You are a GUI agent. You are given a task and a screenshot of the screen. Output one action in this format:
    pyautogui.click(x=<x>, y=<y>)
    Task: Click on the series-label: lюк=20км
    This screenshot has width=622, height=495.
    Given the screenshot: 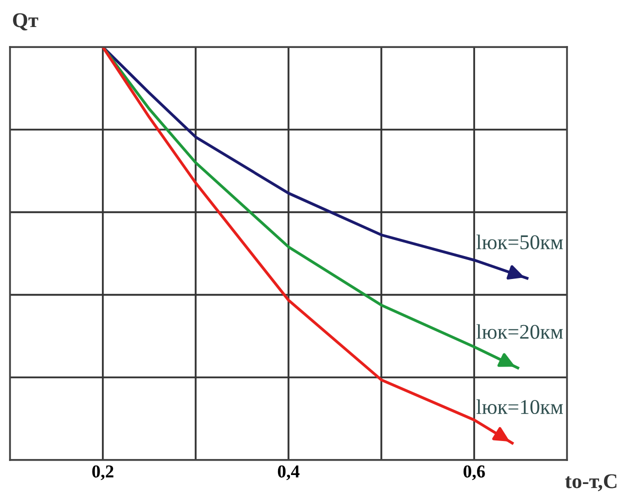 What is the action you would take?
    pyautogui.click(x=519, y=331)
    